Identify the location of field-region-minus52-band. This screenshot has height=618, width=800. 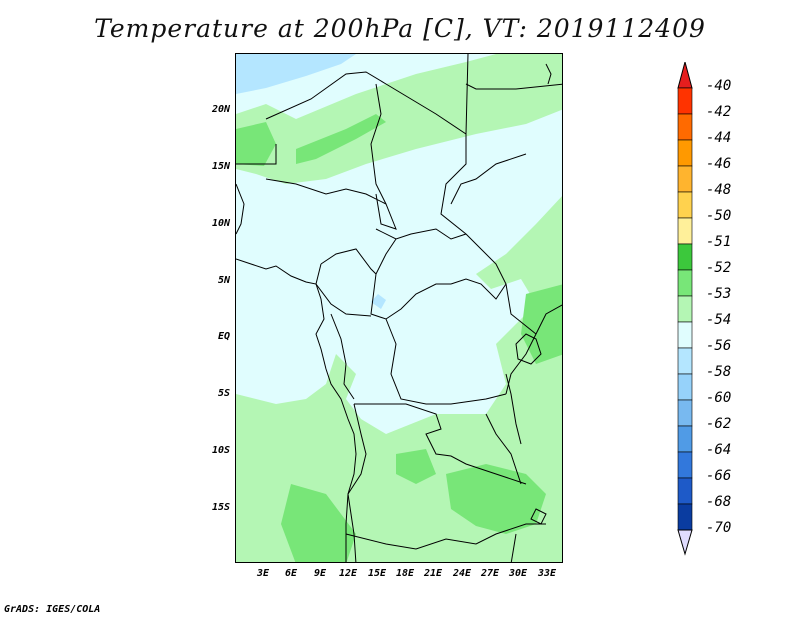
(341, 139).